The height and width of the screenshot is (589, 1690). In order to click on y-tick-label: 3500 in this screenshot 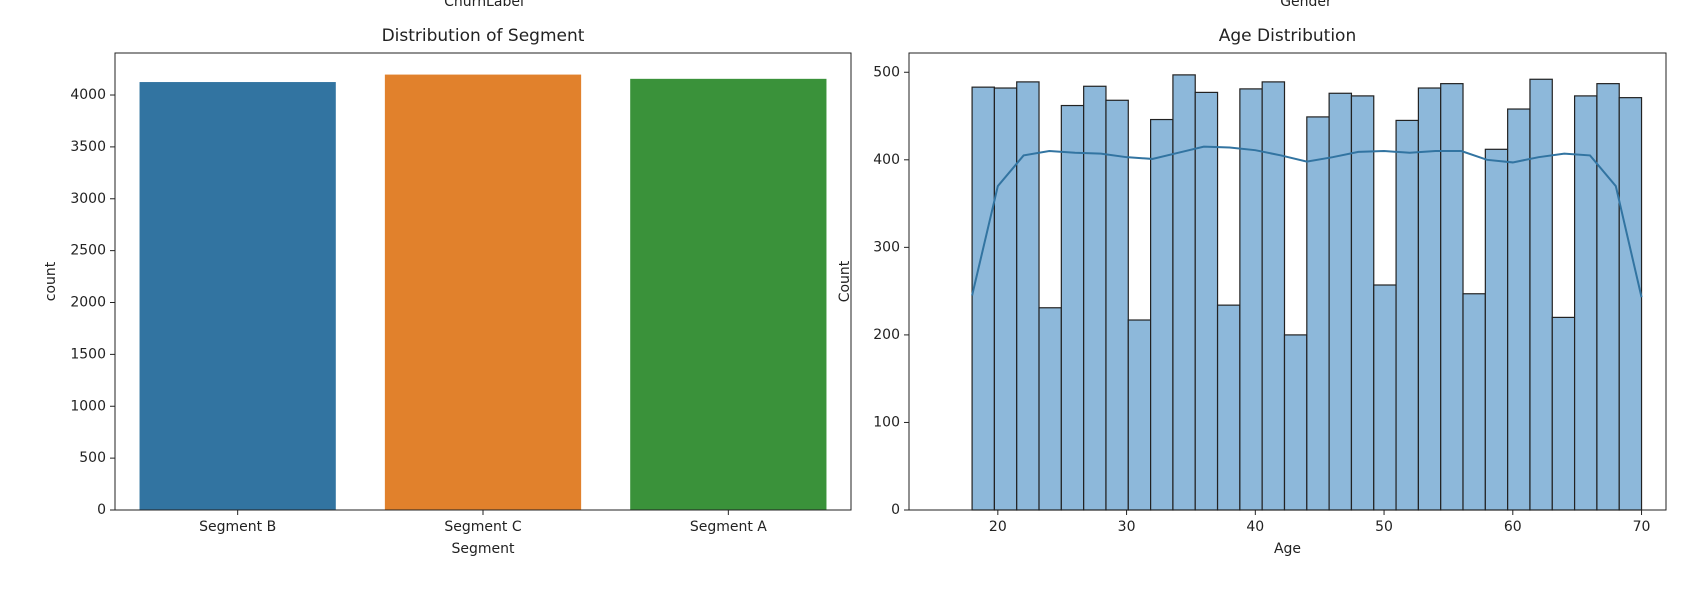, I will do `click(88, 147)`.